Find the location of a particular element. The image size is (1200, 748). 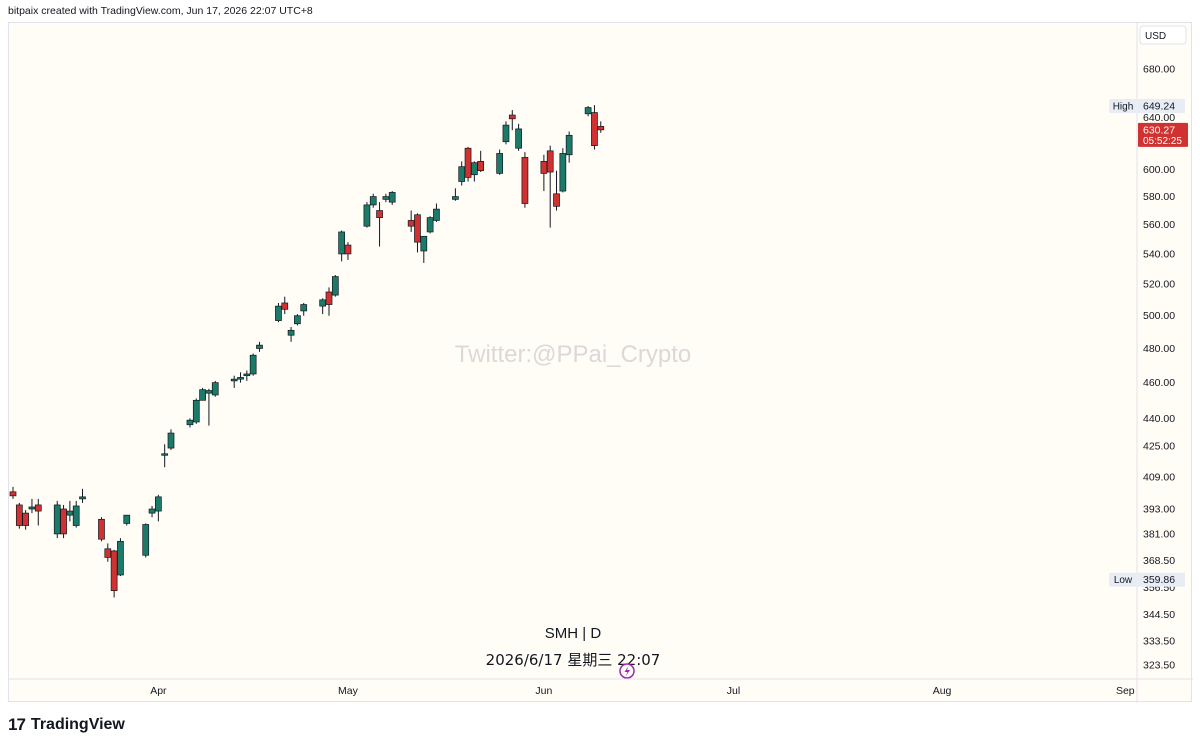

time-axis: Apr May Jun Jul Aug Sep is located at coordinates (642, 691).